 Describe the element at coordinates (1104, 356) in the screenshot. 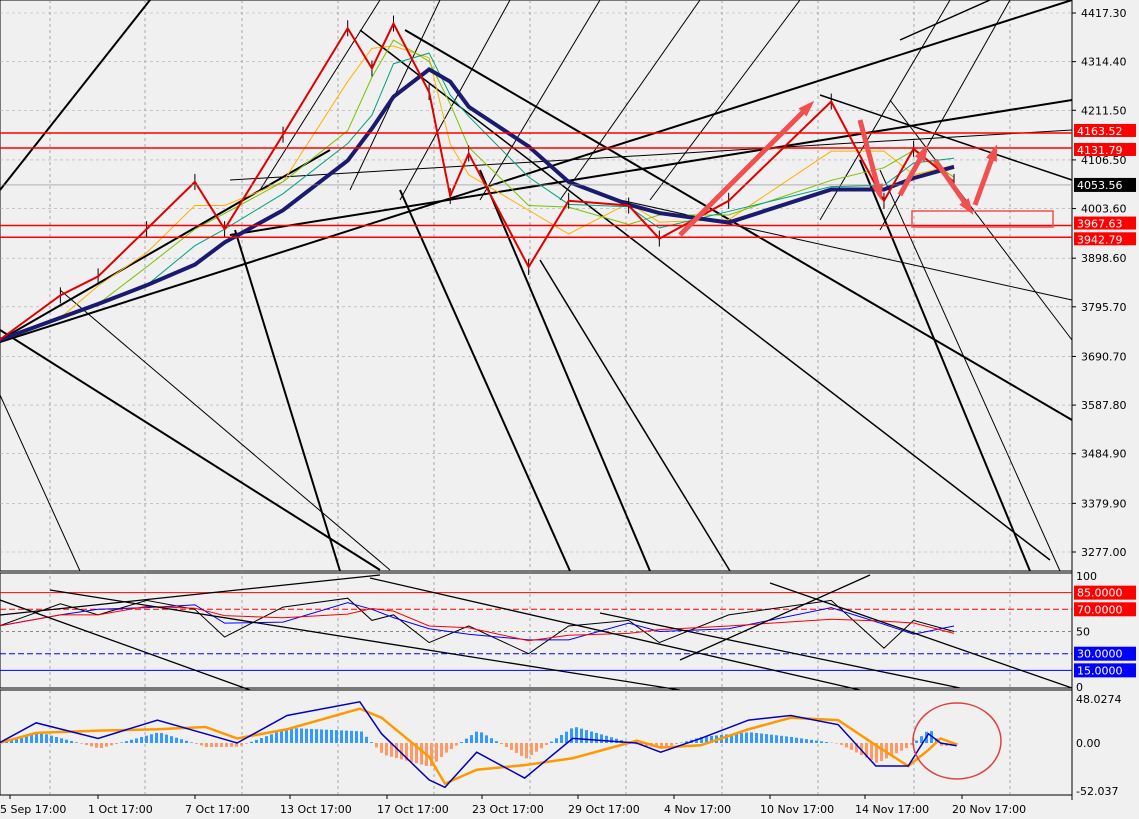

I see `y-tick-label: 3690.70` at that location.